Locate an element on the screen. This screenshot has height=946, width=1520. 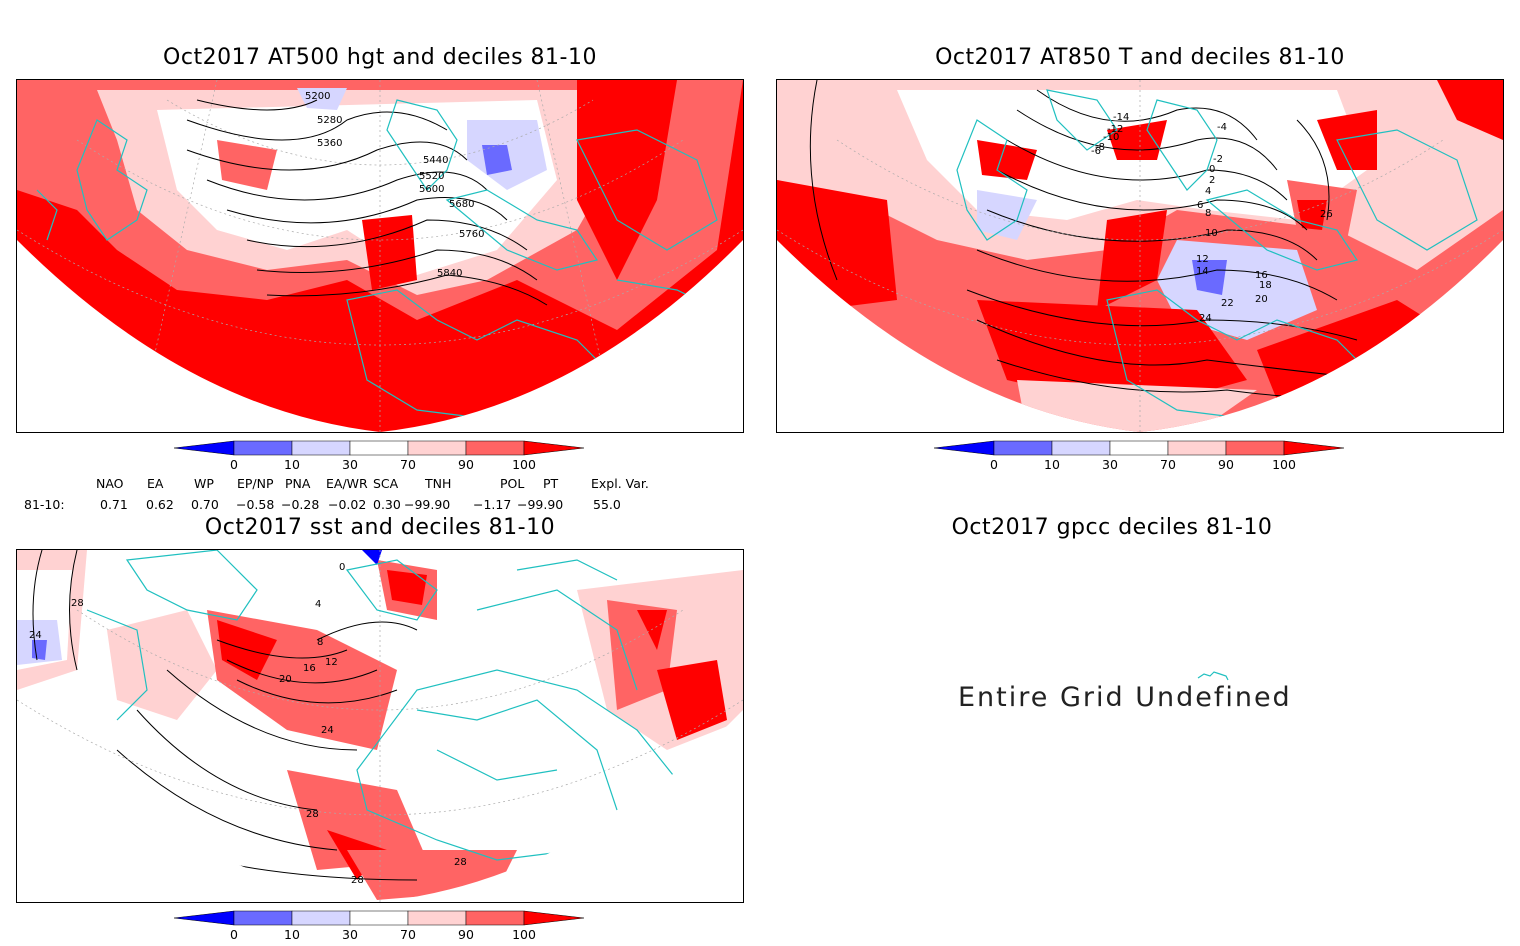
grid-undefined-message: Entire Grid Undefined is located at coordinates (1125, 697).